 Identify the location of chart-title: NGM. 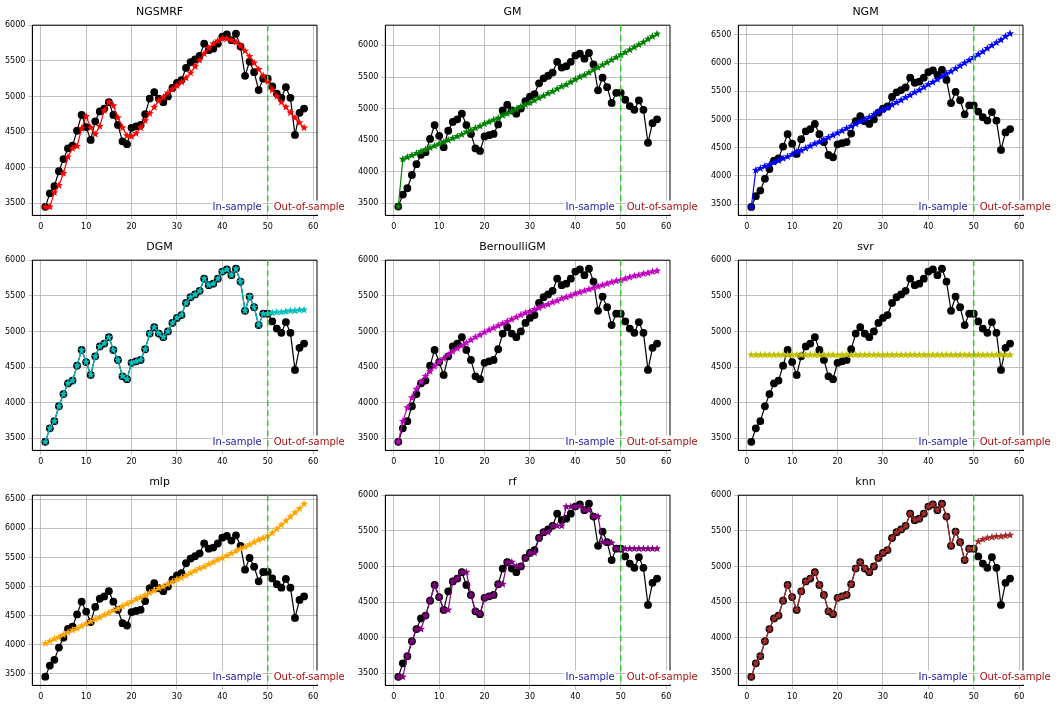
(865, 12).